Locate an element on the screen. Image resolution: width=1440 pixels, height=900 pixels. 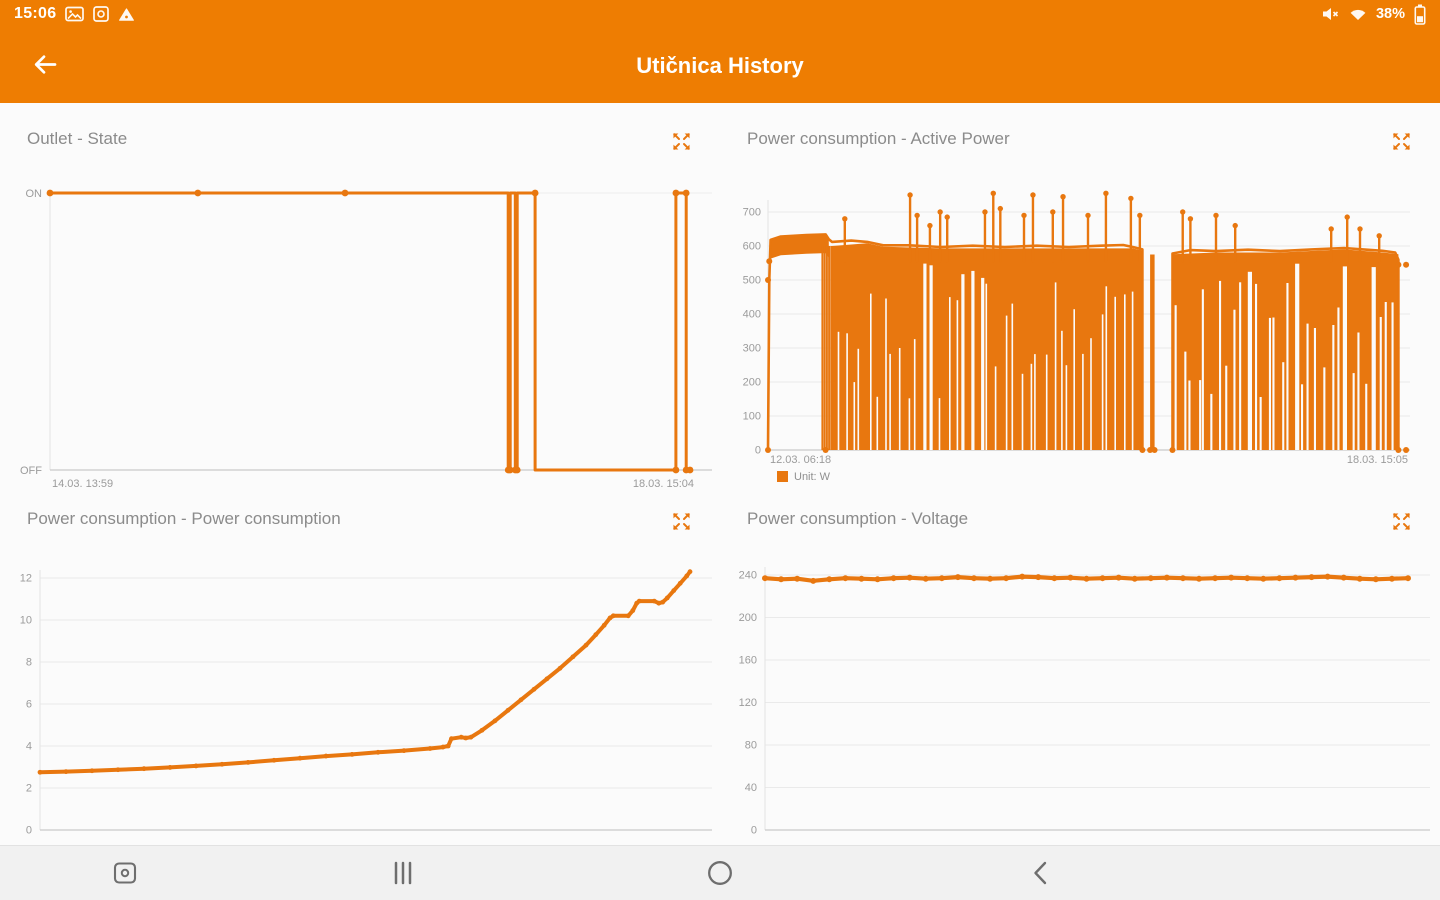
status-bar: 15:06 38% is located at coordinates (720, 14).